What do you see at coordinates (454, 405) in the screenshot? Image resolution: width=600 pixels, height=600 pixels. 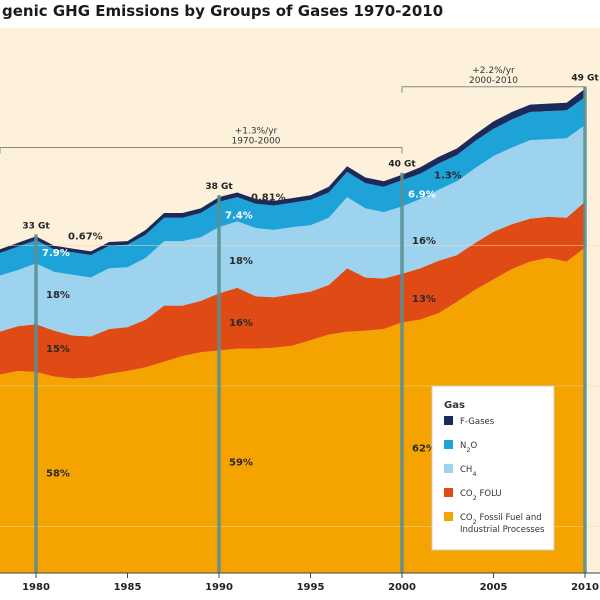 I see `legend-title: Gas` at bounding box center [454, 405].